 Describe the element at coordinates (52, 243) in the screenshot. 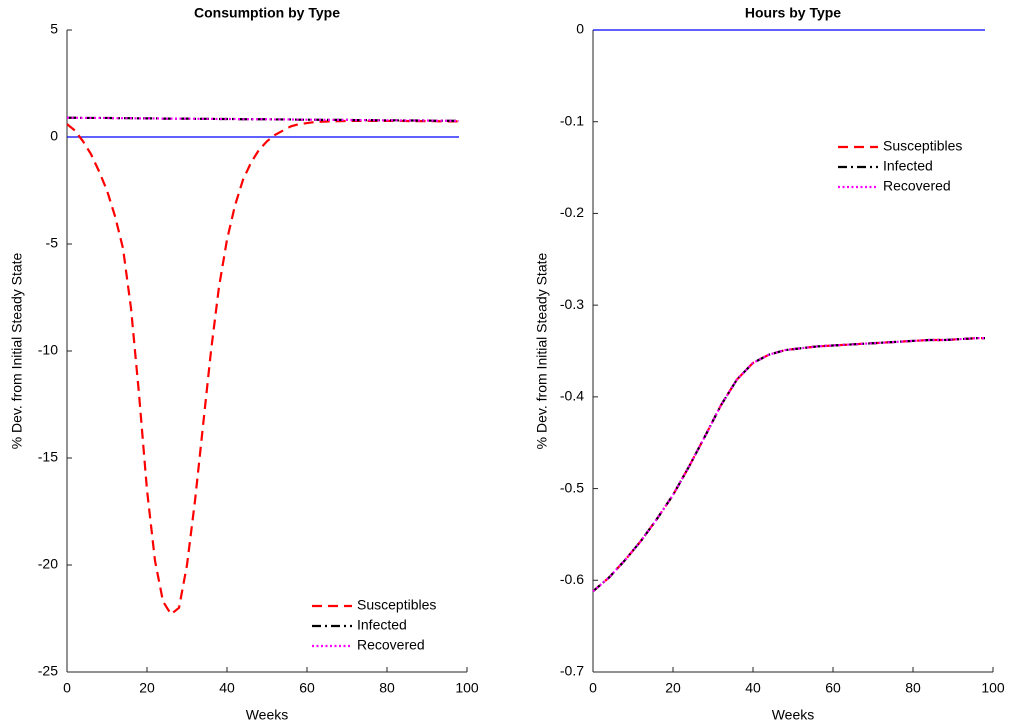

I see `y-tick-label: -5` at that location.